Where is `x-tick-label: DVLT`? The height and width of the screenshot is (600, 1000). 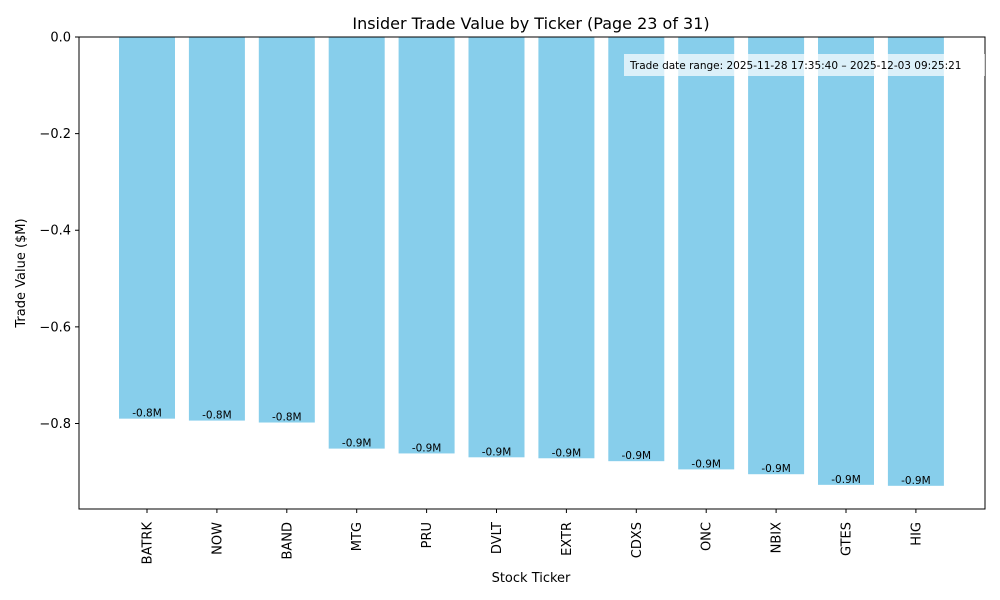
x-tick-label: DVLT is located at coordinates (497, 538).